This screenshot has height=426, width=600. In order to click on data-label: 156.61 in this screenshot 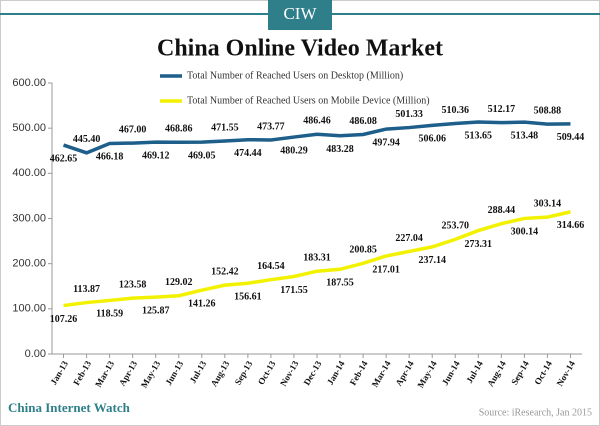, I will do `click(248, 297)`.